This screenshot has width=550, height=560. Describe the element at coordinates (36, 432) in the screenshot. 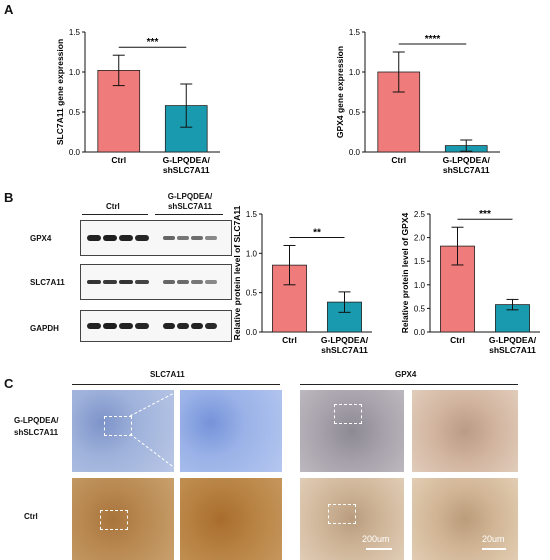

I see `ihc-row-label-treated-line2: shSLC7A11` at that location.